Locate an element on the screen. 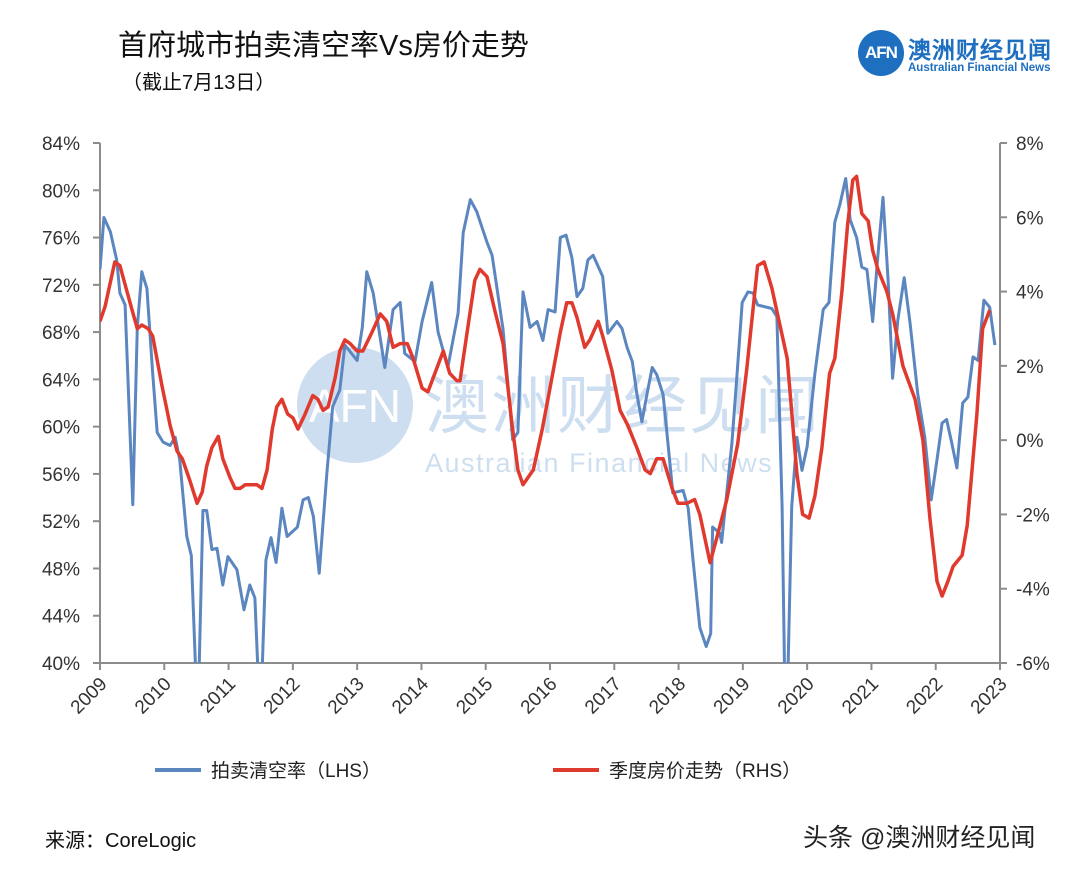  chart-subtitle: （截止7月13日） is located at coordinates (199, 83).